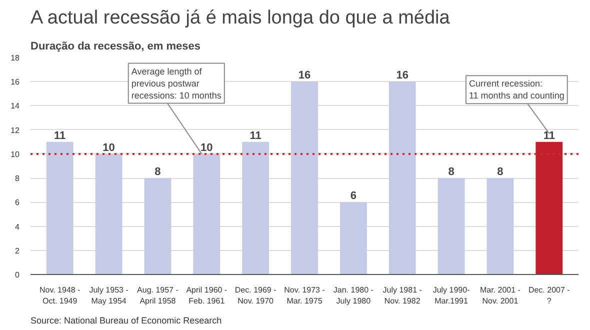 This screenshot has height=330, width=590. I want to click on y-tick-label: 12, so click(15, 130).